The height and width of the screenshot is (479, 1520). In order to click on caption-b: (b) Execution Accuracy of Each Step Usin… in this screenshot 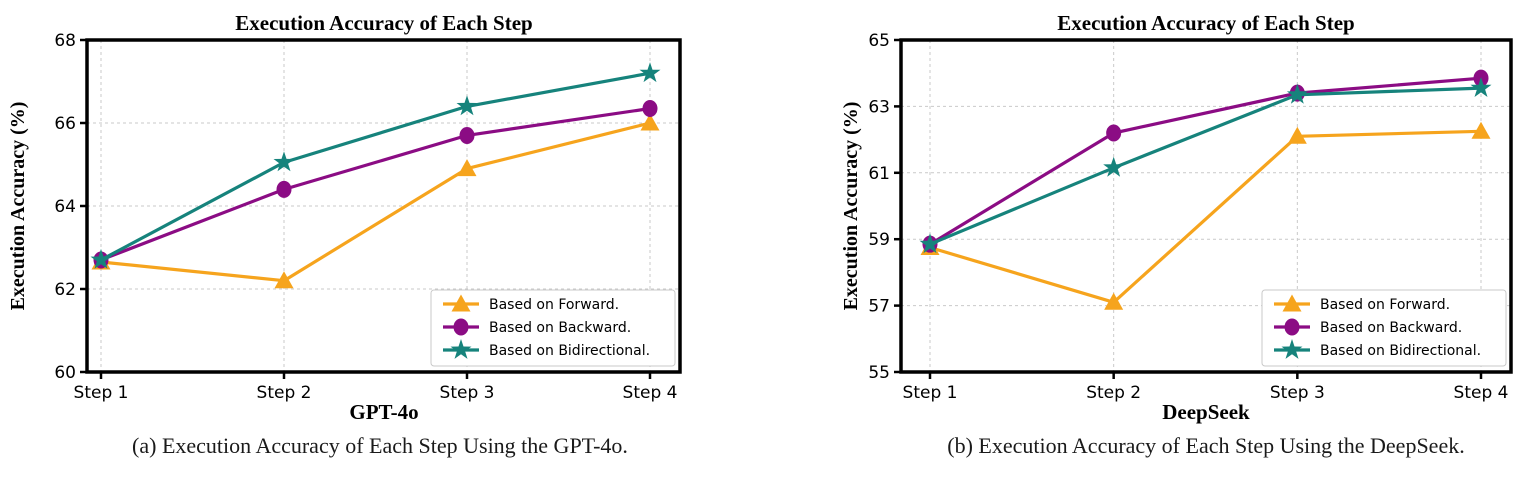, I will do `click(1206, 445)`.